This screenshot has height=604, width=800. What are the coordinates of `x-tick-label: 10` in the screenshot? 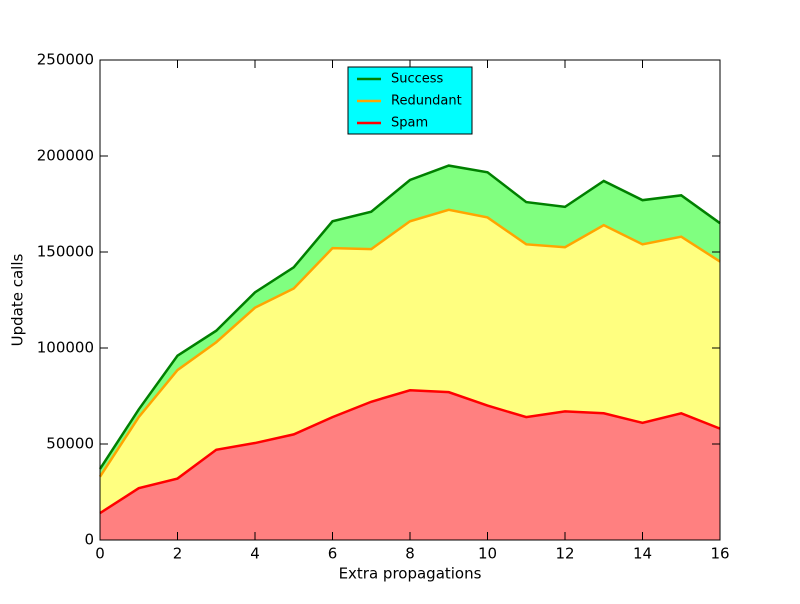 It's located at (487, 554).